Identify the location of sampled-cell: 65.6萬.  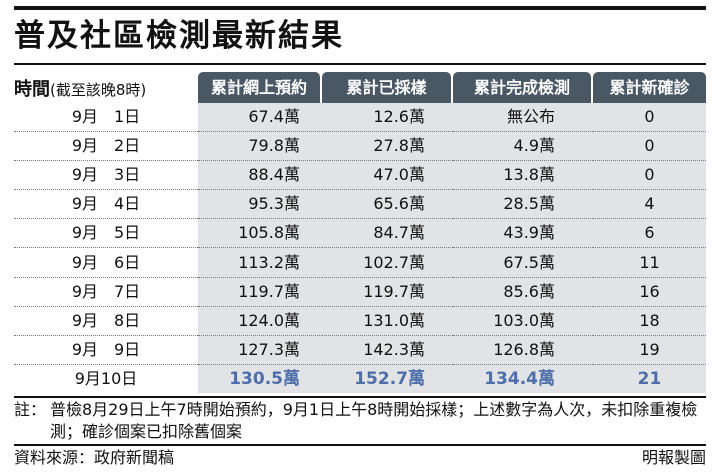
(387, 205).